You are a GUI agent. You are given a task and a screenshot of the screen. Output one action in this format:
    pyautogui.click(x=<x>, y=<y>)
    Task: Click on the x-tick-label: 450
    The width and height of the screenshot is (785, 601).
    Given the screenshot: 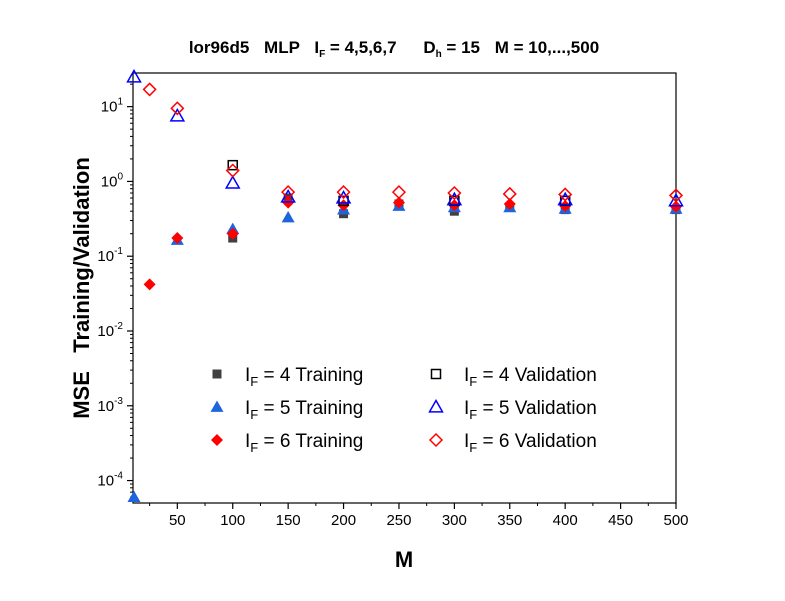 What is the action you would take?
    pyautogui.click(x=620, y=520)
    